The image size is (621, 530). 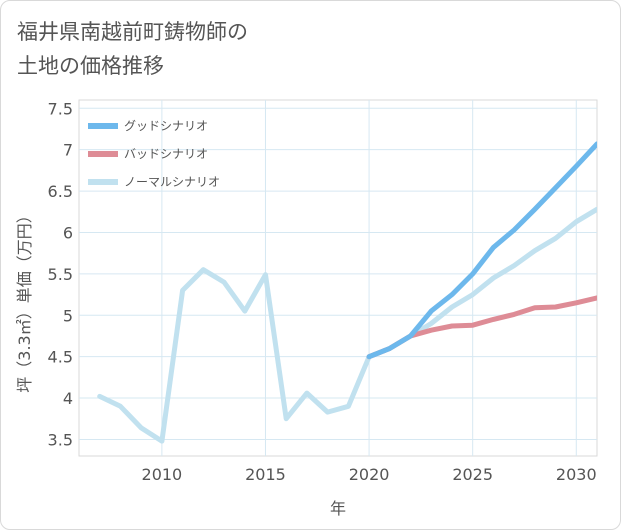 What do you see at coordinates (132, 49) in the screenshot?
I see `chart-title: 福井県南越前町鋳物師の 土地の価格推移` at bounding box center [132, 49].